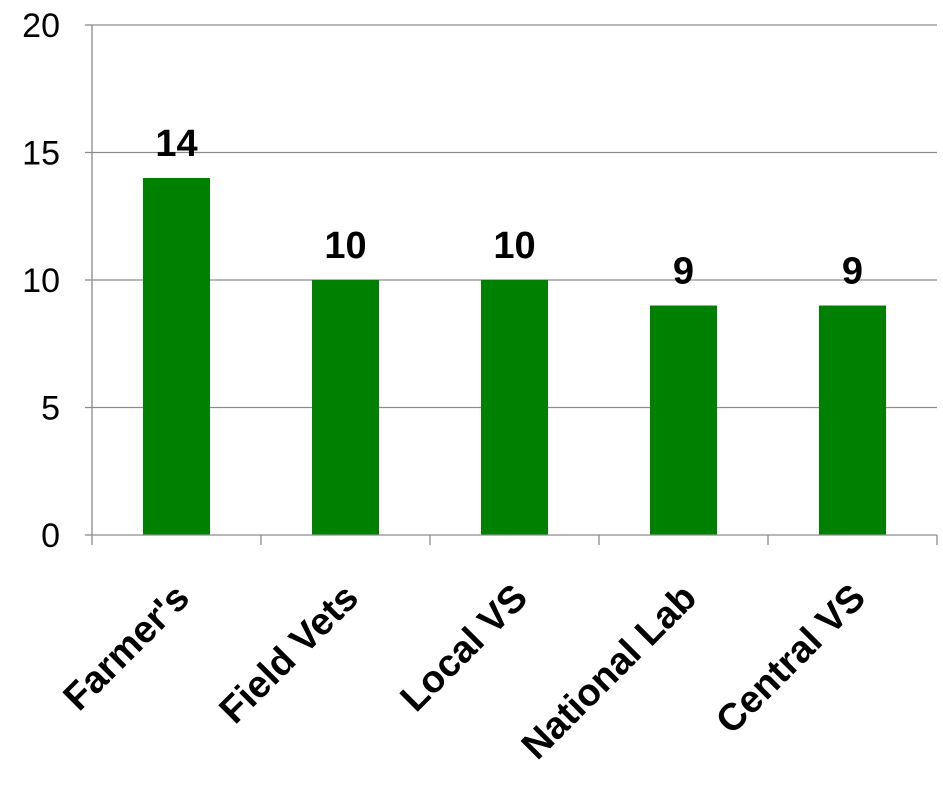 Image resolution: width=943 pixels, height=803 pixels. Describe the element at coordinates (176, 144) in the screenshot. I see `data-label: 14` at that location.